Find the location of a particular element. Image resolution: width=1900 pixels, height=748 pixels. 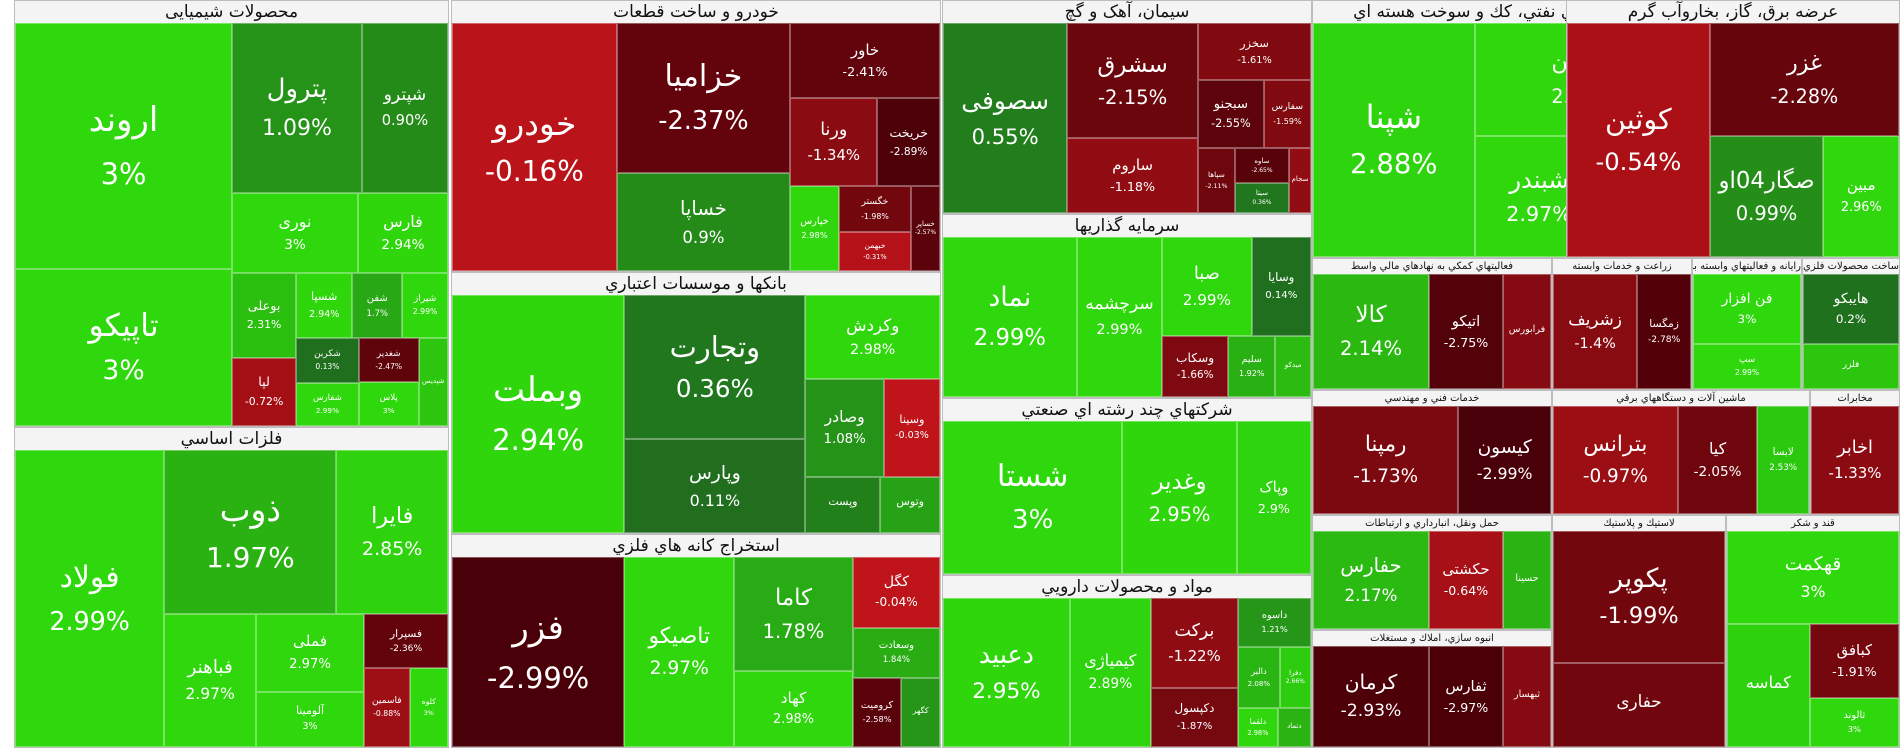

stock-tile: صگار04او 0.99% is located at coordinates (1766, 196).